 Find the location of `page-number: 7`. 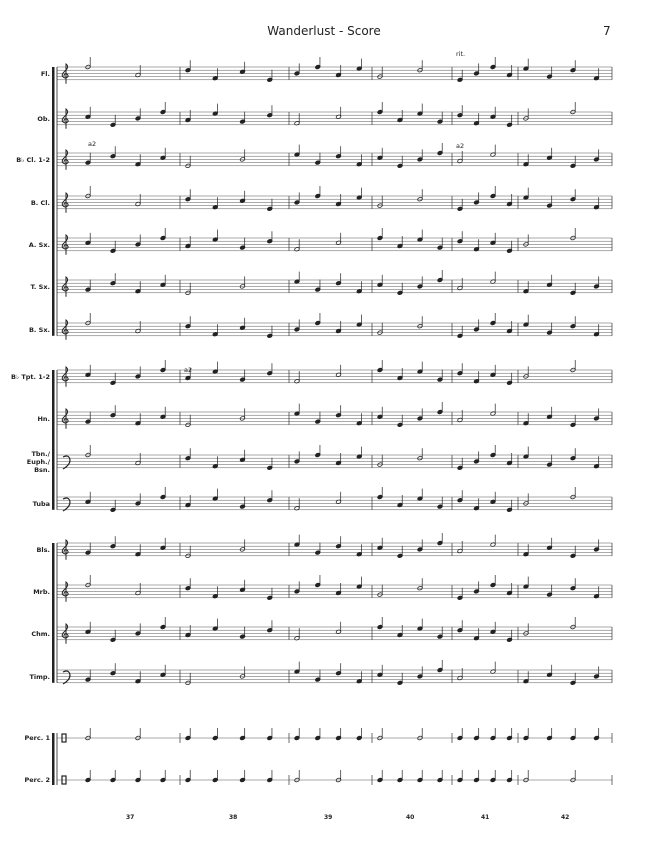

page-number: 7 is located at coordinates (607, 31).